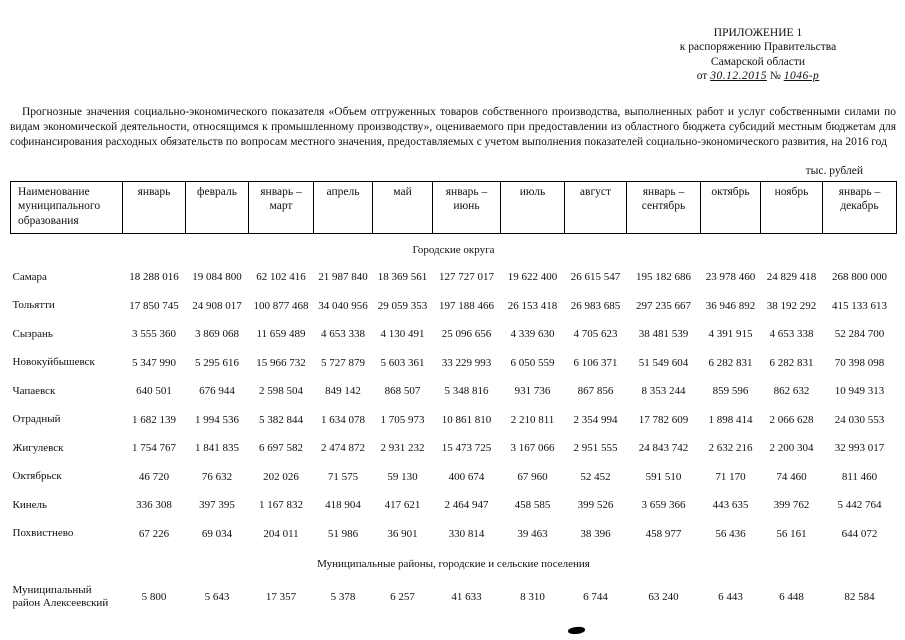 This screenshot has height=640, width=905. I want to click on value-cell: 867 856, so click(595, 391).